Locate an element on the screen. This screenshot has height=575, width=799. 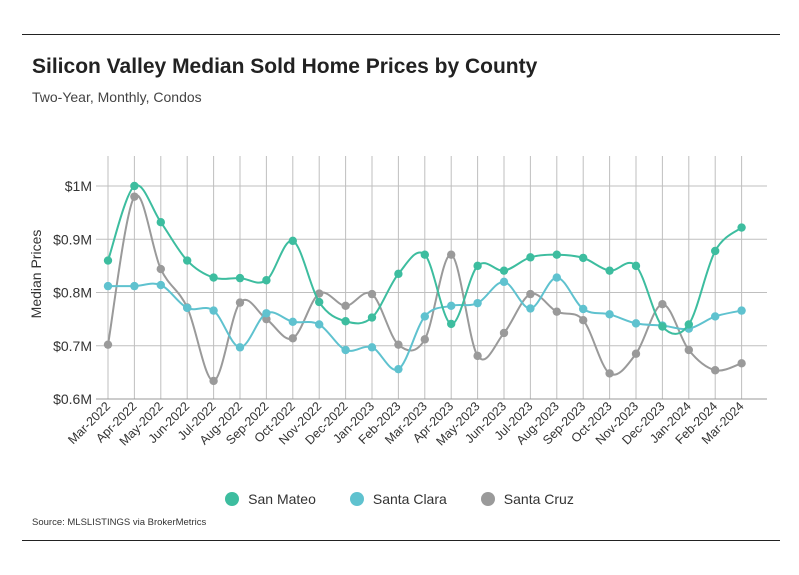
y-tick-label-2: $0.8M is located at coordinates (72, 293).